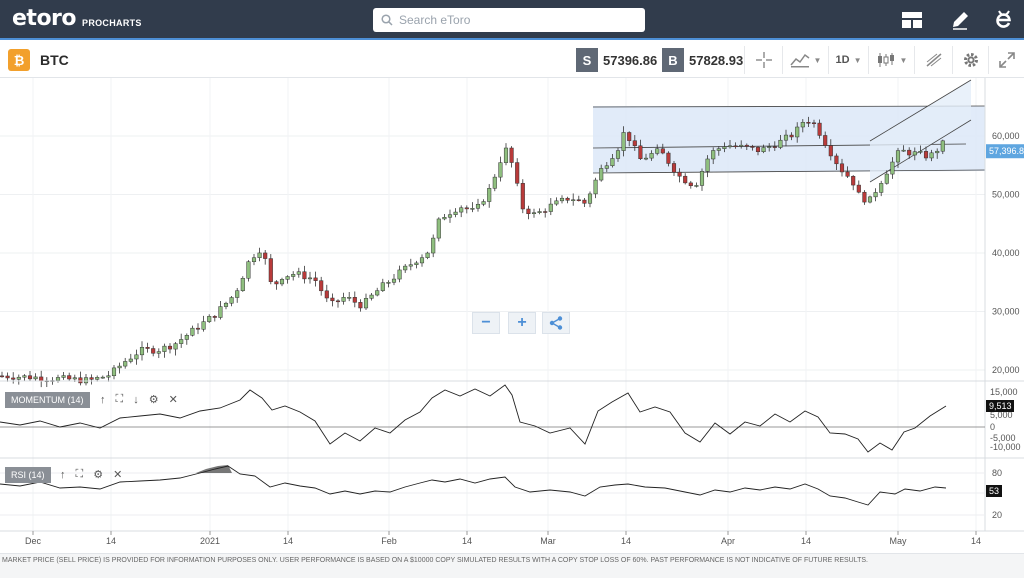  I want to click on share-icon, so click(556, 323).